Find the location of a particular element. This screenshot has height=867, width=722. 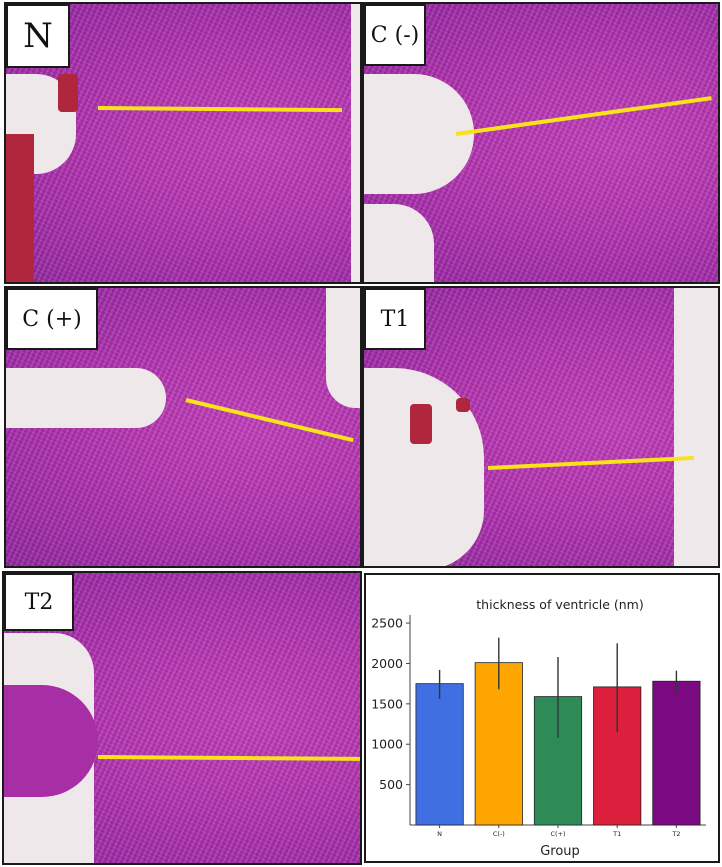

y-ticks: 500 1000 1500 2000 2500 is located at coordinates (390, 704).